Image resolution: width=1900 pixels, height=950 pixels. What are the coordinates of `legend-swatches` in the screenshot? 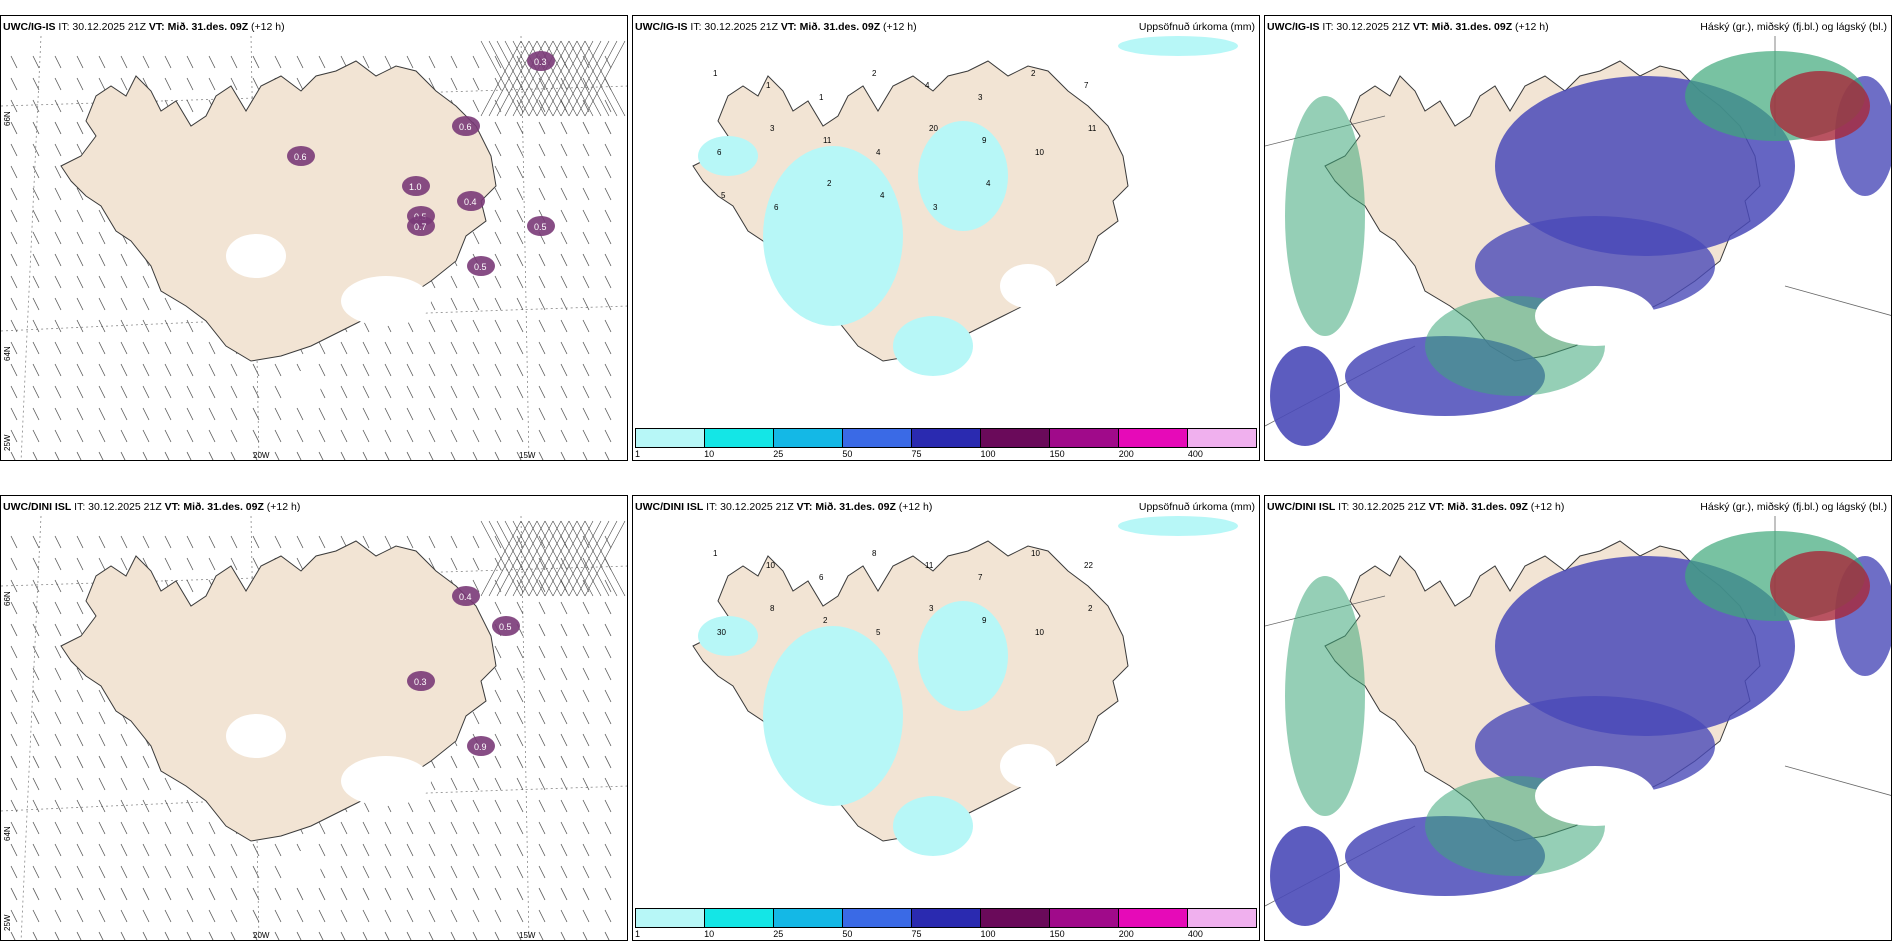 It's located at (946, 438).